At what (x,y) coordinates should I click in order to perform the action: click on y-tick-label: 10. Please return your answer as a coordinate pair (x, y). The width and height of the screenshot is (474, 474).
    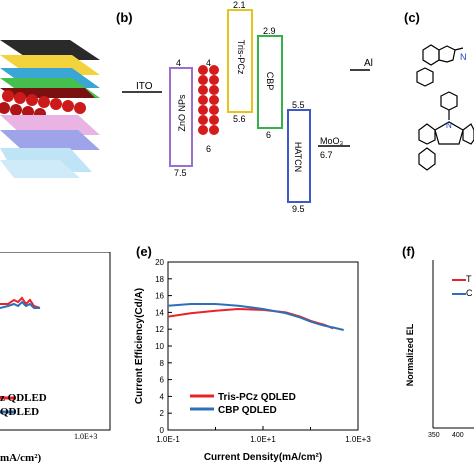
    Looking at the image, I should click on (159, 346).